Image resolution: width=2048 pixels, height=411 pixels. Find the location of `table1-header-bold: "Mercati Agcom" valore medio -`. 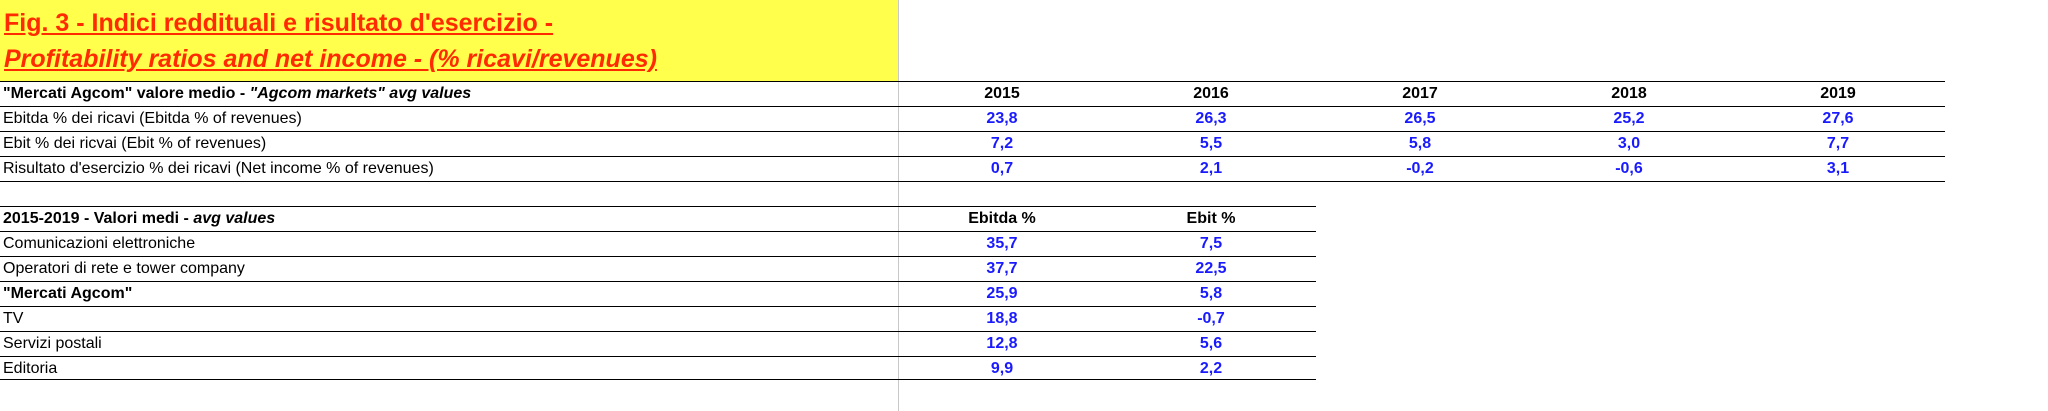

table1-header-bold: "Mercati Agcom" valore medio - is located at coordinates (126, 93).